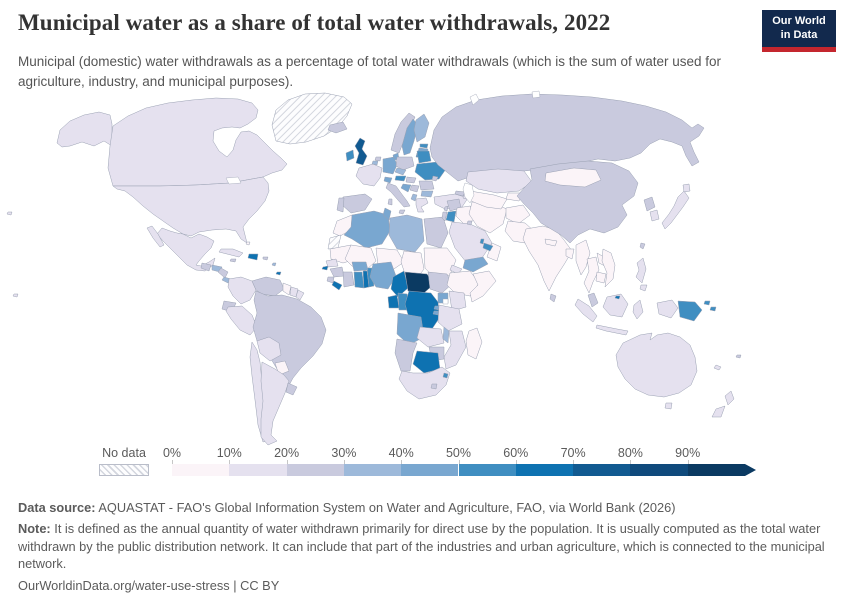 The width and height of the screenshot is (850, 600). What do you see at coordinates (641, 270) in the screenshot?
I see `country-philippines` at bounding box center [641, 270].